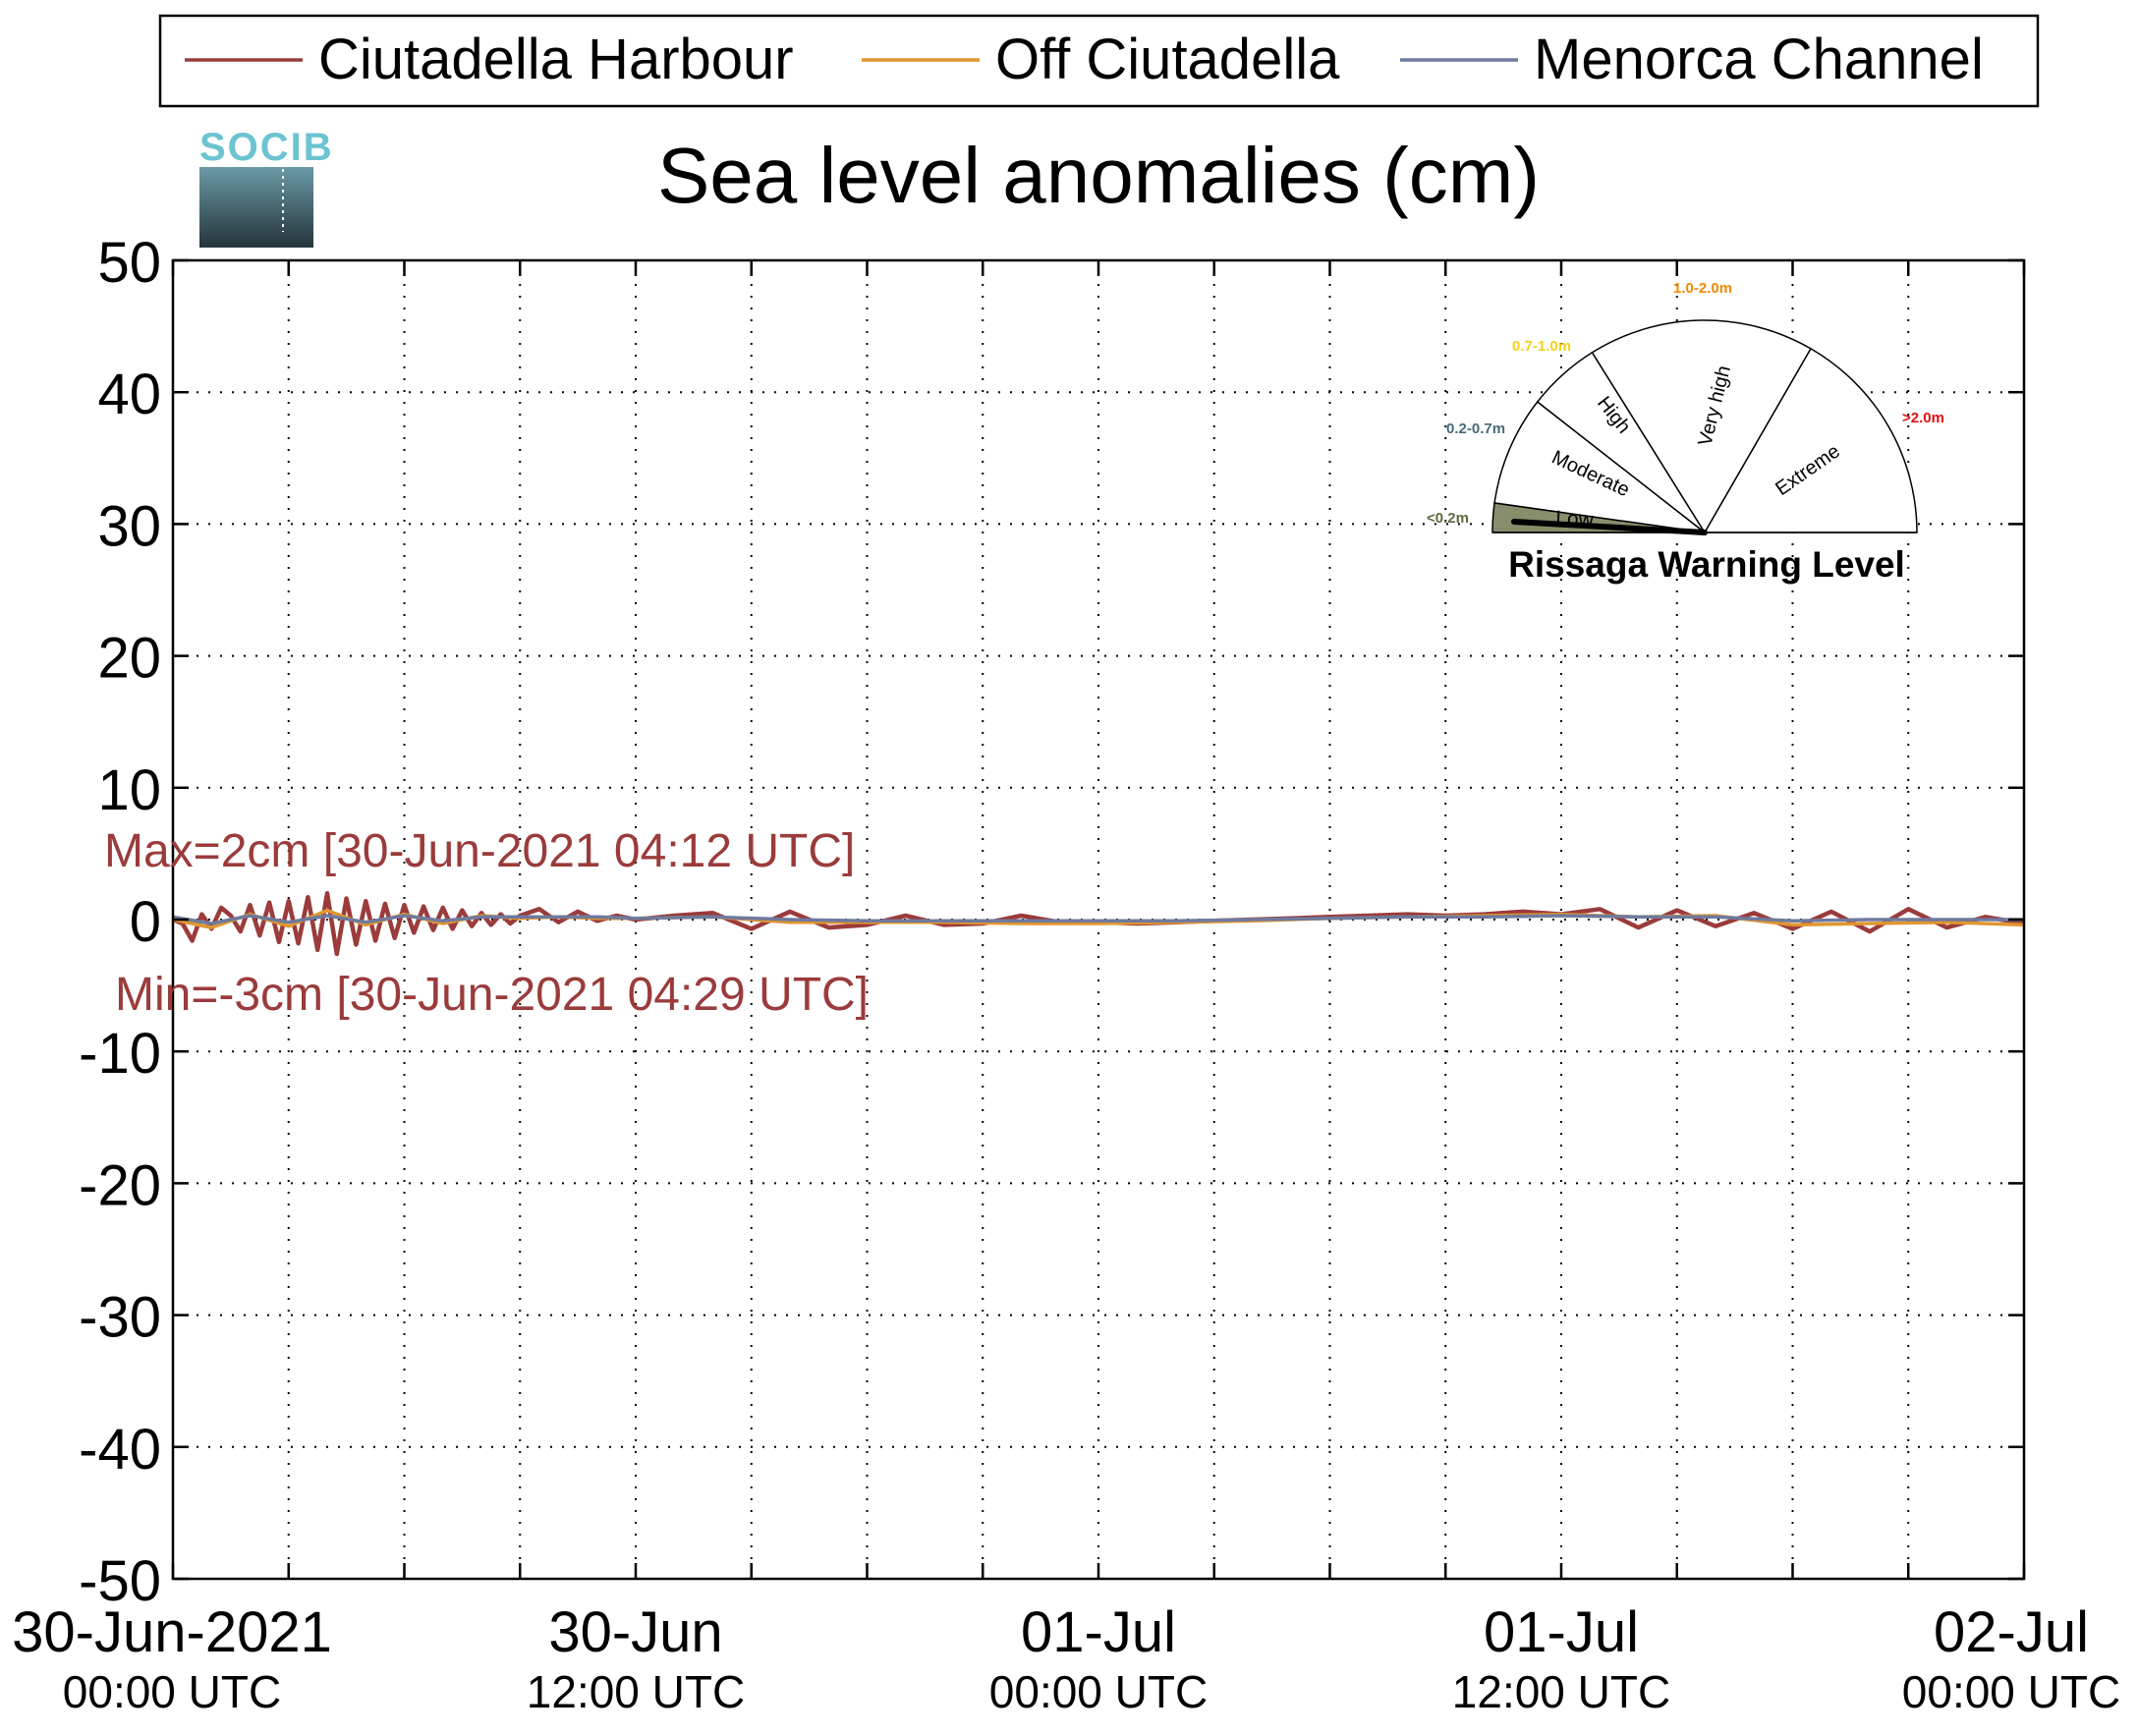 This screenshot has height=1736, width=2137. I want to click on y-tick-label: 50, so click(129, 263).